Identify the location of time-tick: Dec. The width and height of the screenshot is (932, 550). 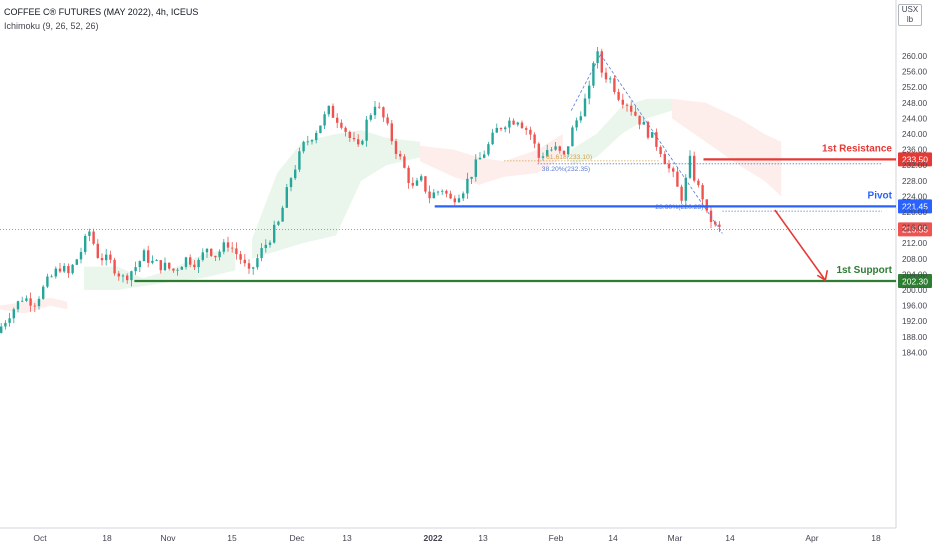
(297, 538).